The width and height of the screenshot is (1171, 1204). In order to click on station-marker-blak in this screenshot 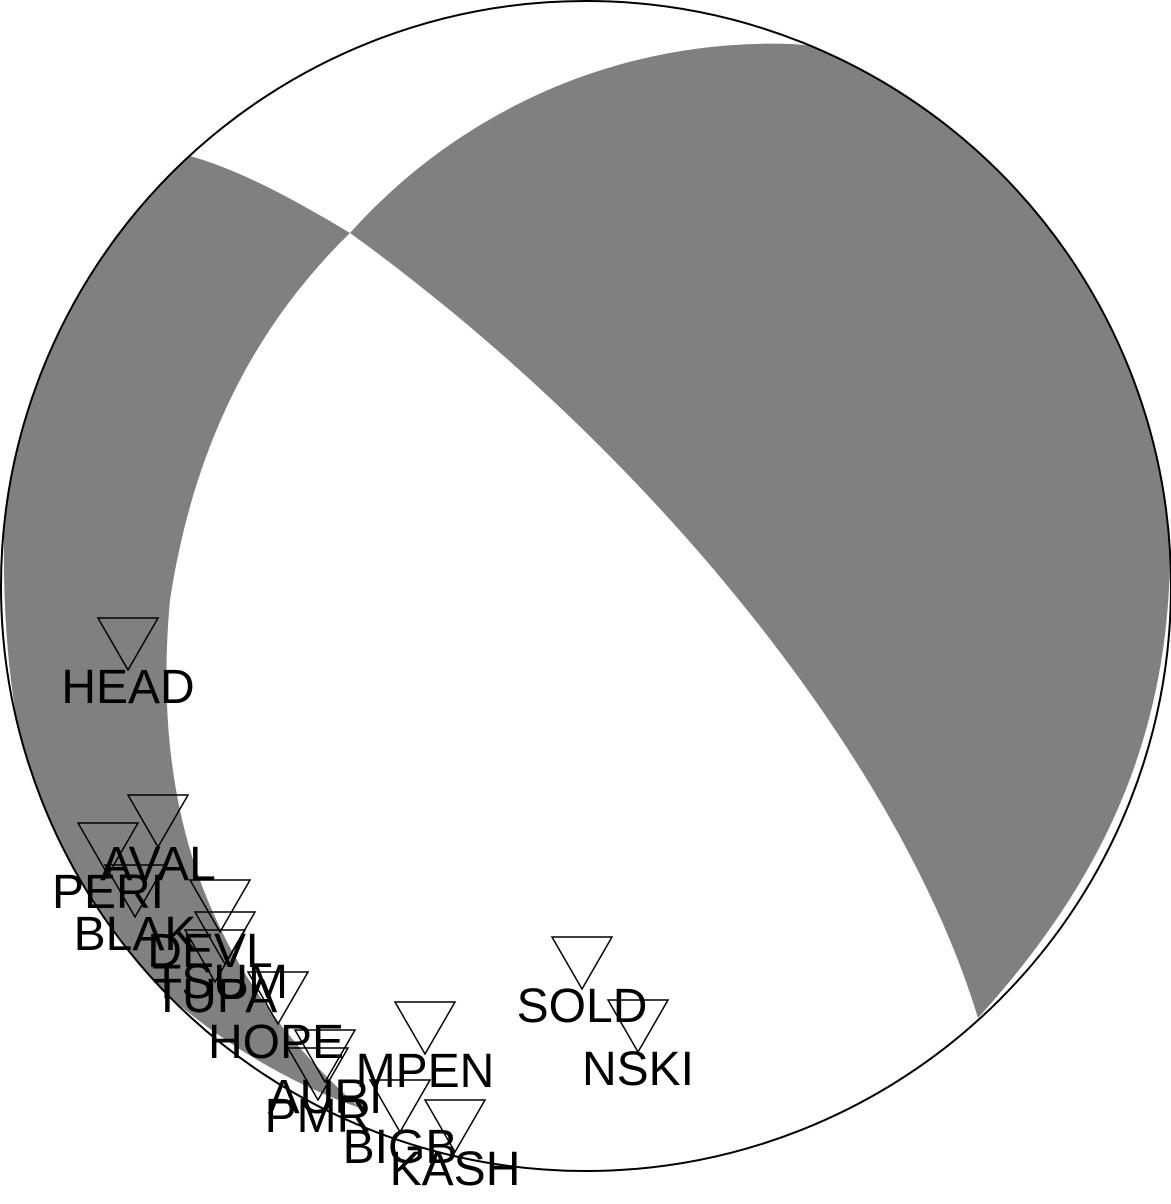, I will do `click(135, 891)`.